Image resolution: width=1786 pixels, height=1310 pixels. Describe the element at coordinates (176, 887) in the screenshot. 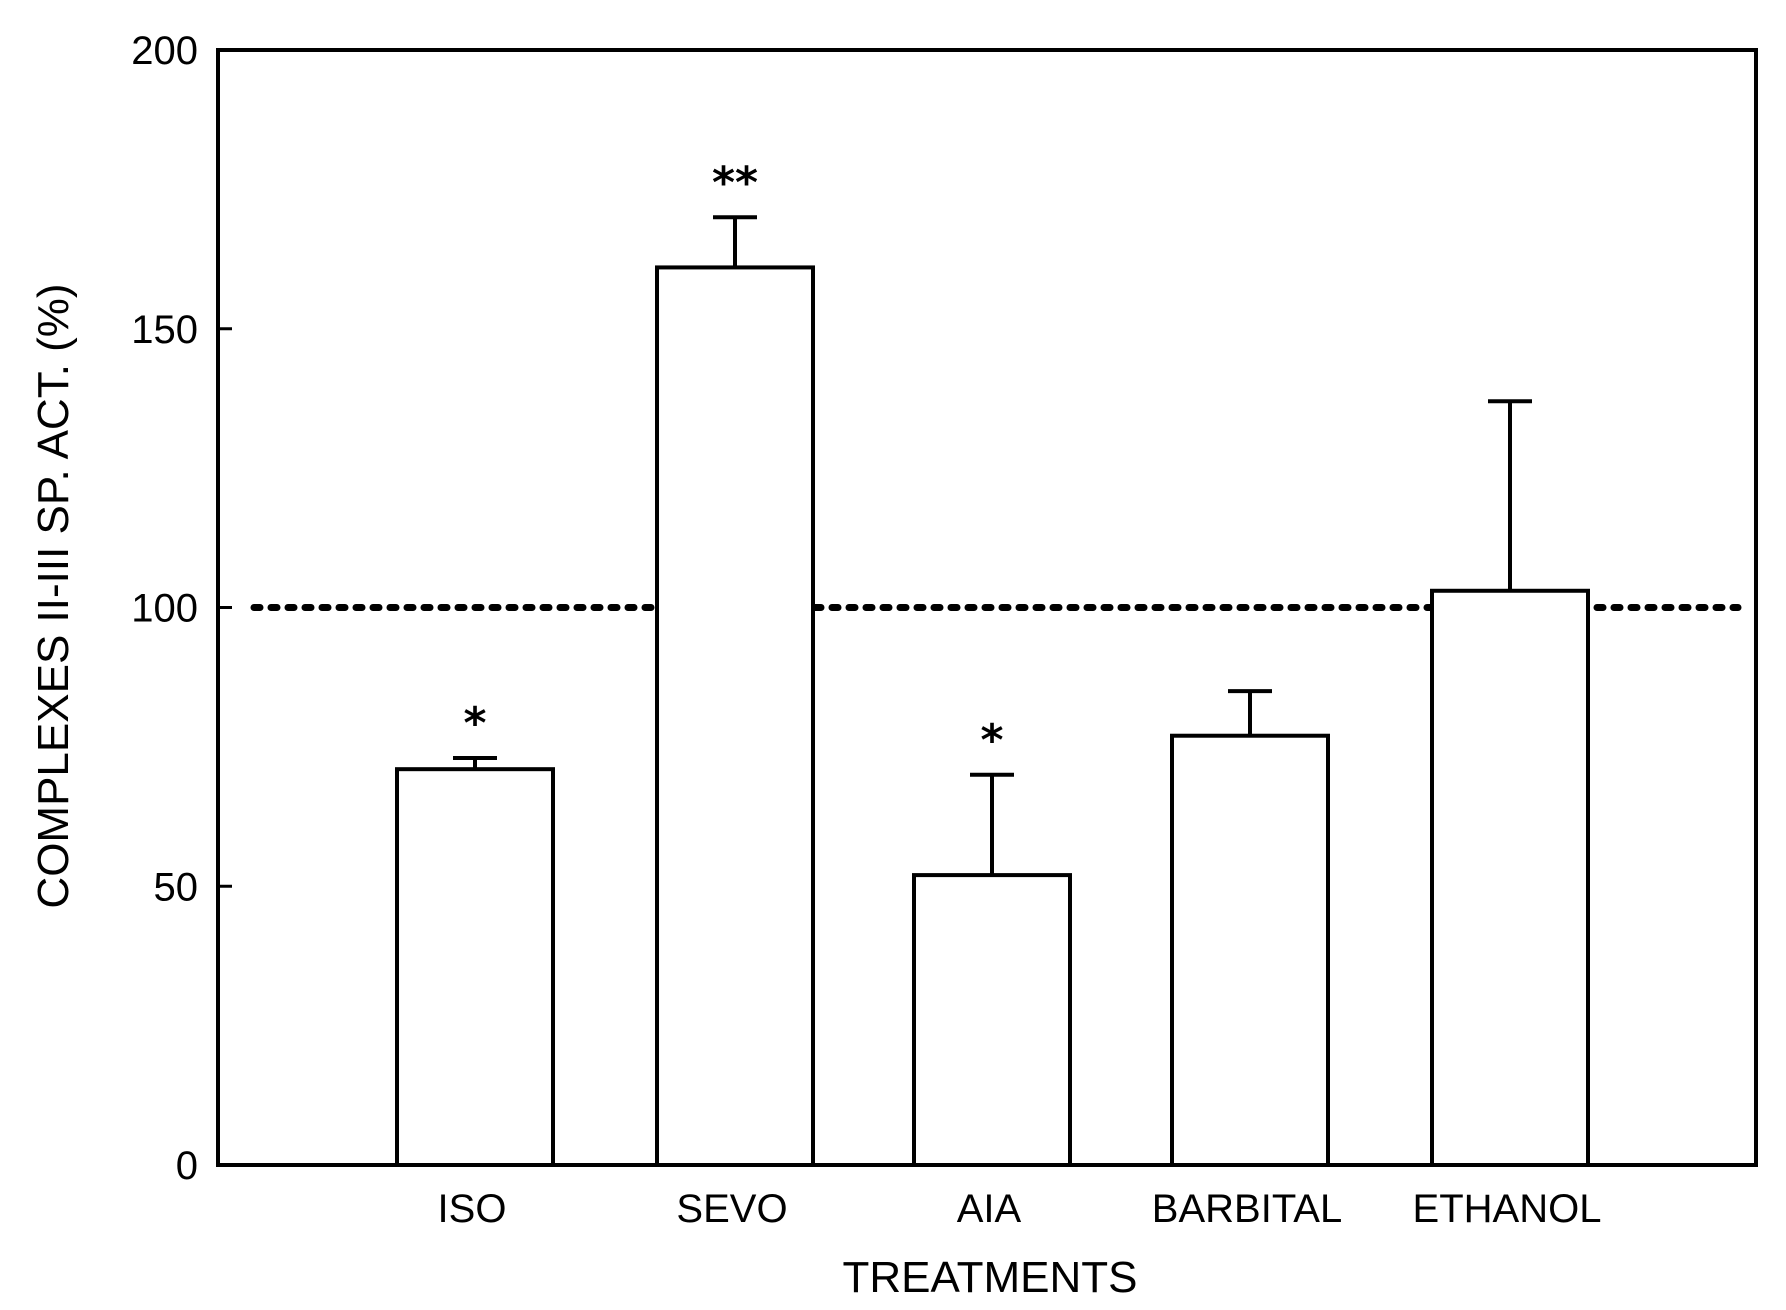

I see `y-tick-label: 50` at that location.